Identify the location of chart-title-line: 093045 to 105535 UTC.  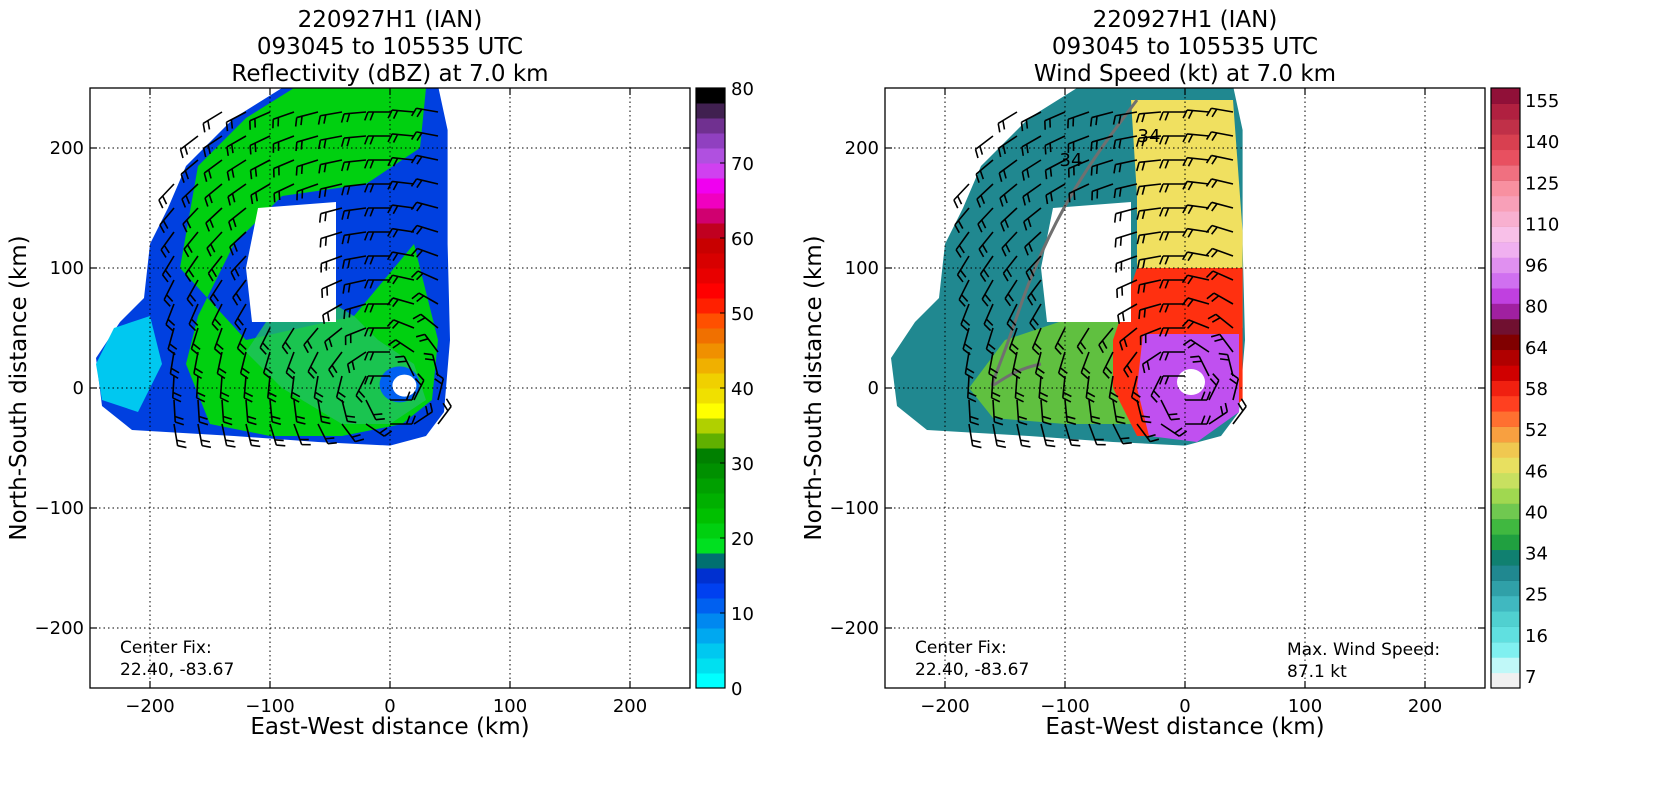
(390, 47).